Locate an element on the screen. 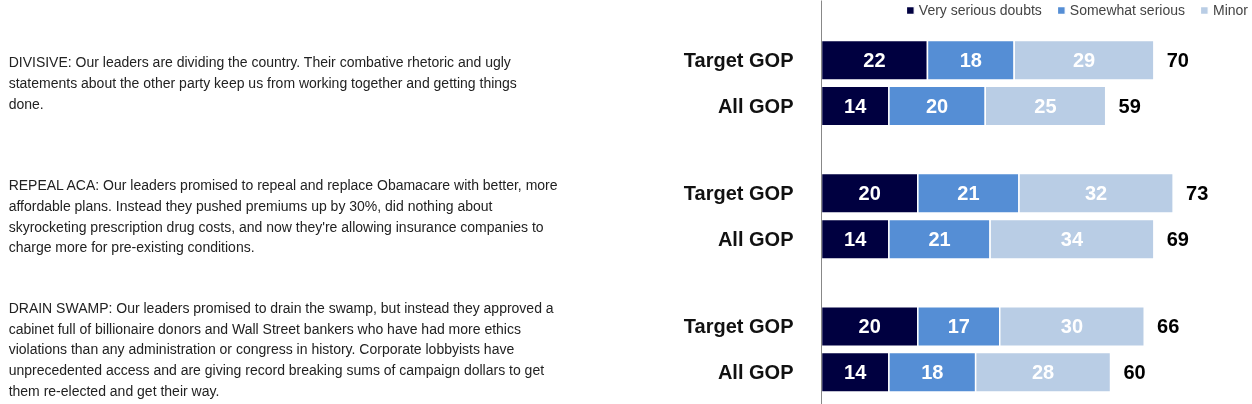 The height and width of the screenshot is (404, 1252). data-label: 32 is located at coordinates (1096, 193).